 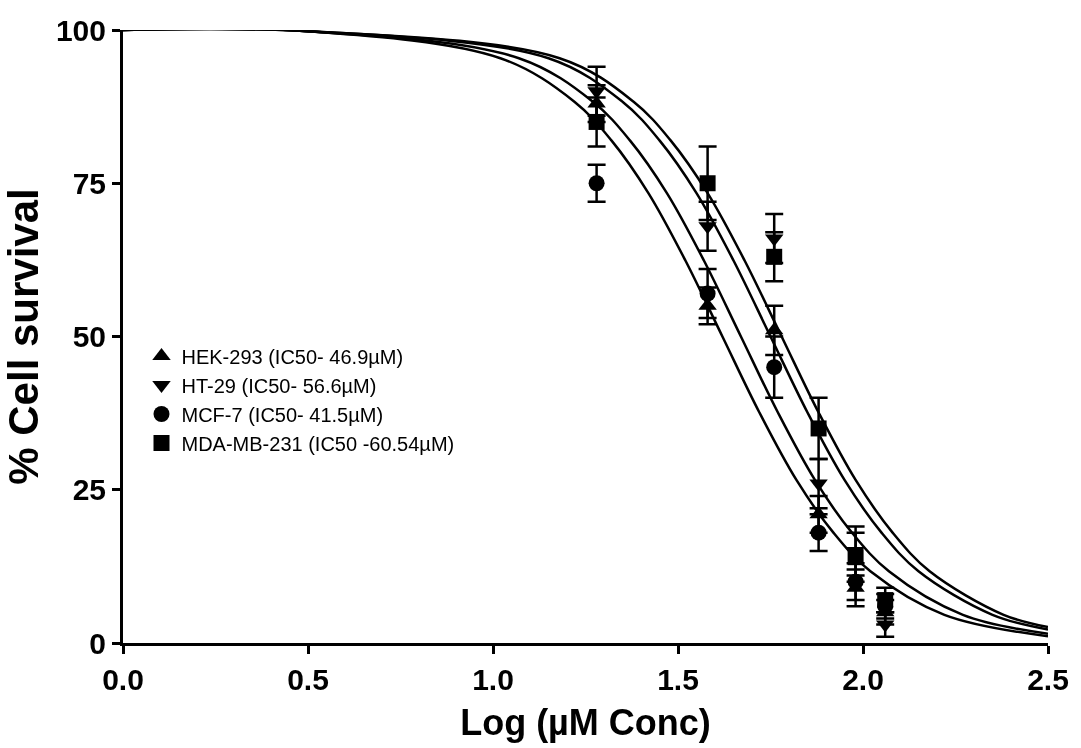 I want to click on legend-label: HEK-293 (IC50- 46.9µM), so click(x=292, y=356).